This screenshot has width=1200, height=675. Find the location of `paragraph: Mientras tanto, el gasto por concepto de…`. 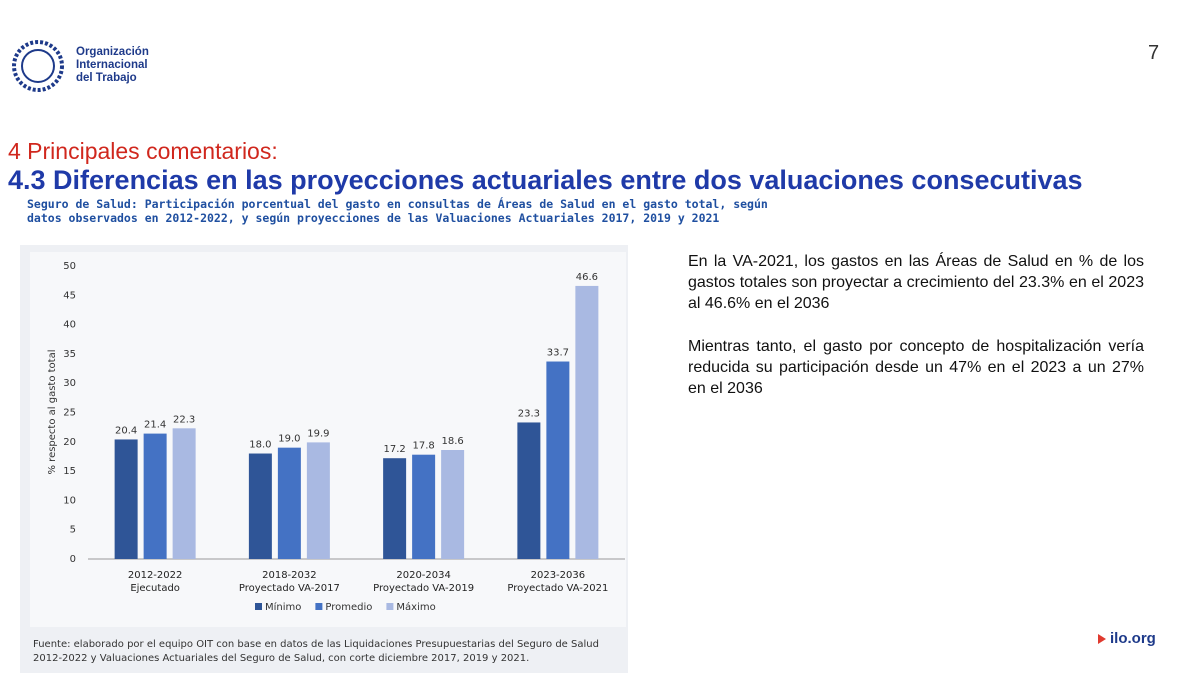

paragraph: Mientras tanto, el gasto por concepto de… is located at coordinates (916, 367).